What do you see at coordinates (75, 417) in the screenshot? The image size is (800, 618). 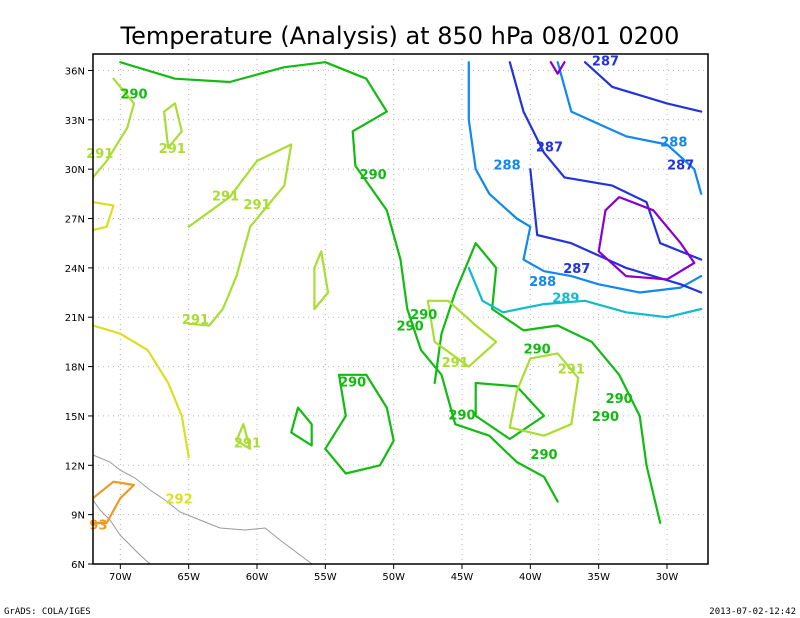 I see `y-tick-label: 15N` at bounding box center [75, 417].